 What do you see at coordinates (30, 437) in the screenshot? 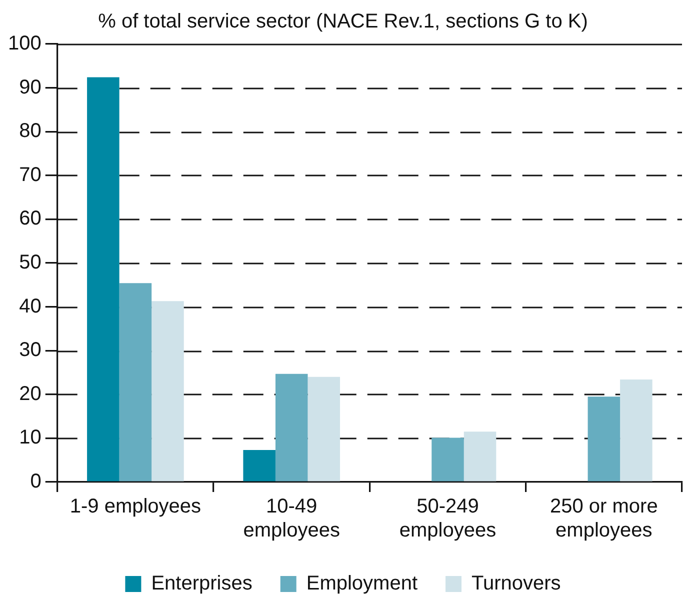
I see `y-tick-label: 10` at bounding box center [30, 437].